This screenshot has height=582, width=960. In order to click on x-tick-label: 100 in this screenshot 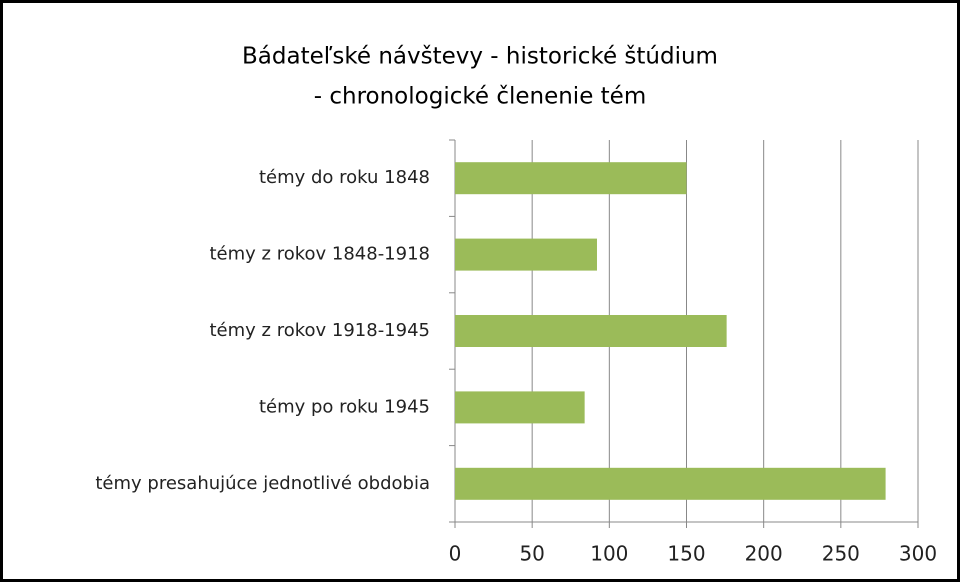, I will do `click(609, 554)`.